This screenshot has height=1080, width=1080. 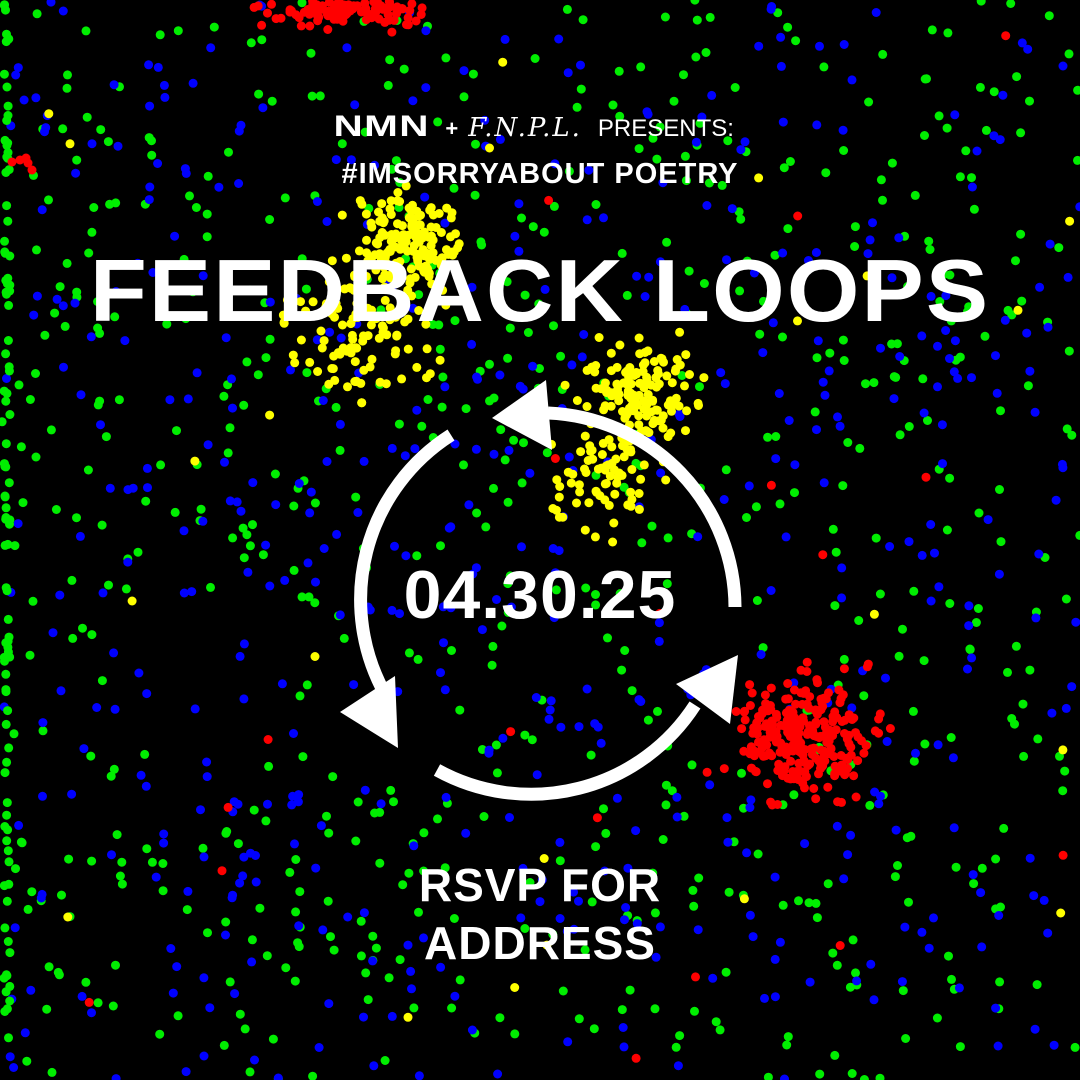 I want to click on rsvp-line-1: RSVP FOR, so click(x=540, y=885).